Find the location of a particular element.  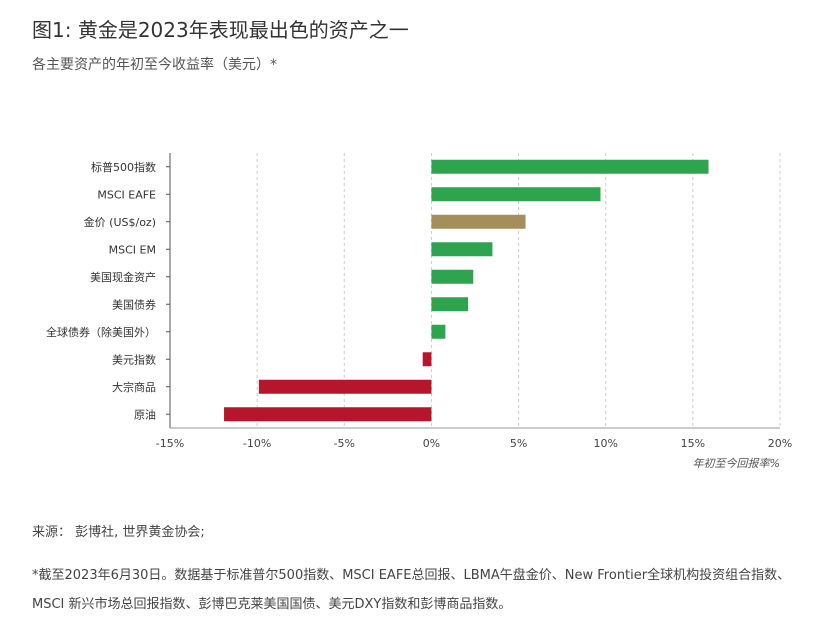

chart-subtitle: 各主要资产的年初至今收益率（美元）* is located at coordinates (154, 65).